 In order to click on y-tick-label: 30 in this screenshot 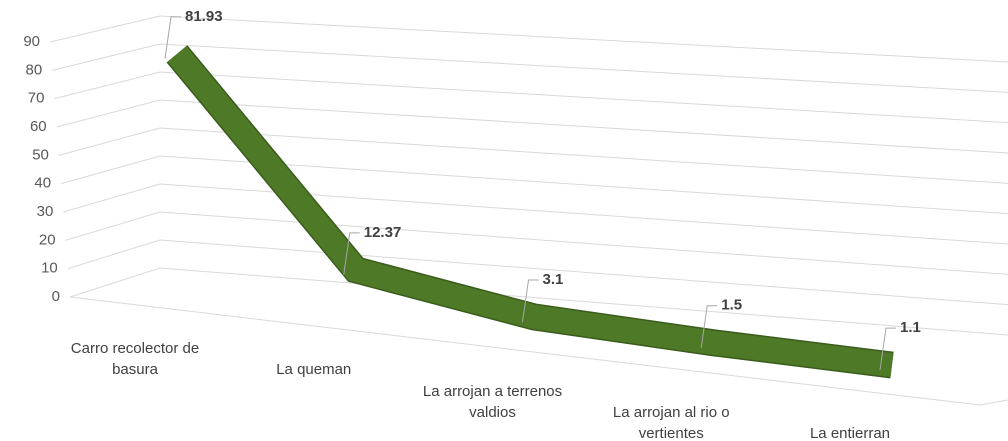, I will do `click(45, 211)`.